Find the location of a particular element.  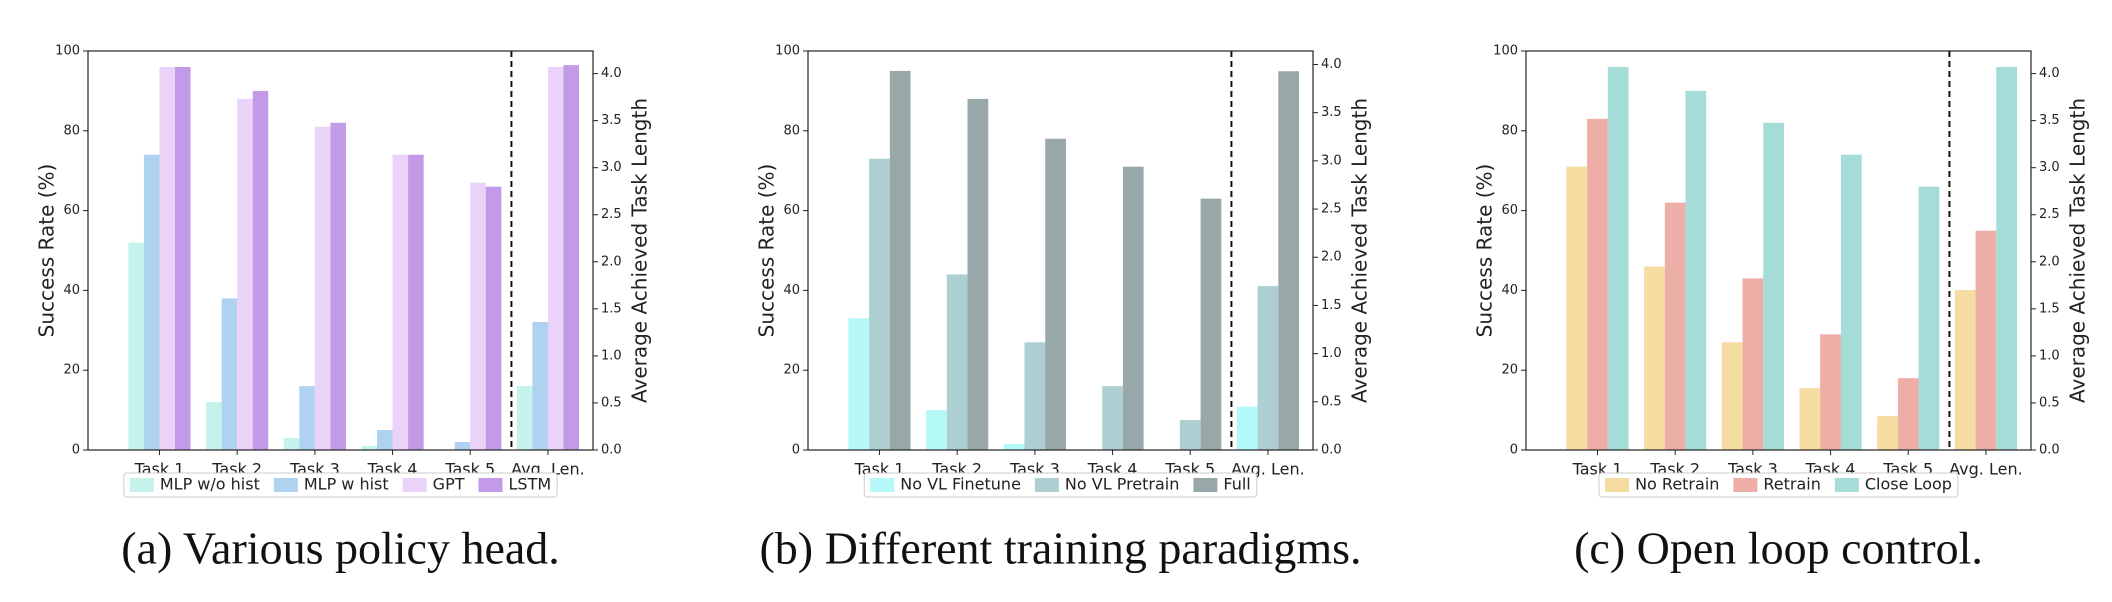

x-tick-label: Avg. Len. is located at coordinates (1986, 469).